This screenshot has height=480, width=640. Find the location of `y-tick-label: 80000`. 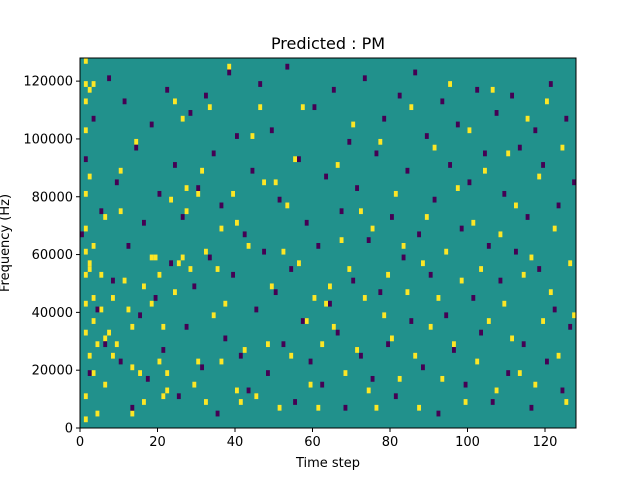

y-tick-label: 80000 is located at coordinates (52, 197).